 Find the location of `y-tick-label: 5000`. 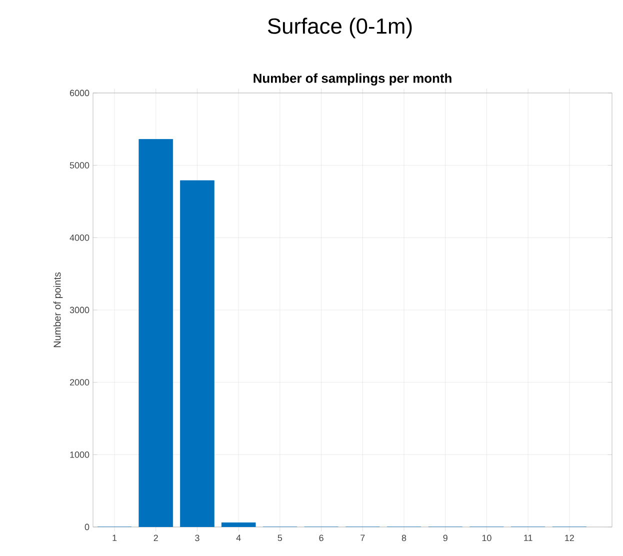

y-tick-label: 5000 is located at coordinates (80, 165).